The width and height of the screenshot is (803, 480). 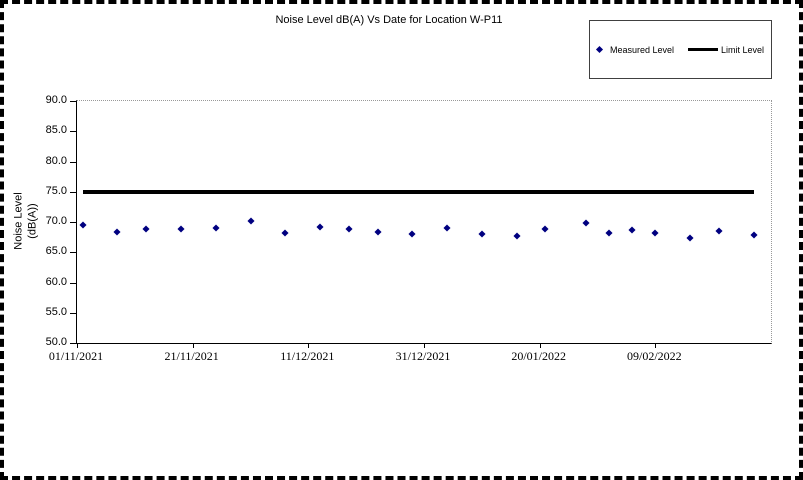 I want to click on y-axis-labels: 90.0 85.0 80.0 75.0 70.0 65.0 60.0 55.0 50.0, so click(x=45, y=221).